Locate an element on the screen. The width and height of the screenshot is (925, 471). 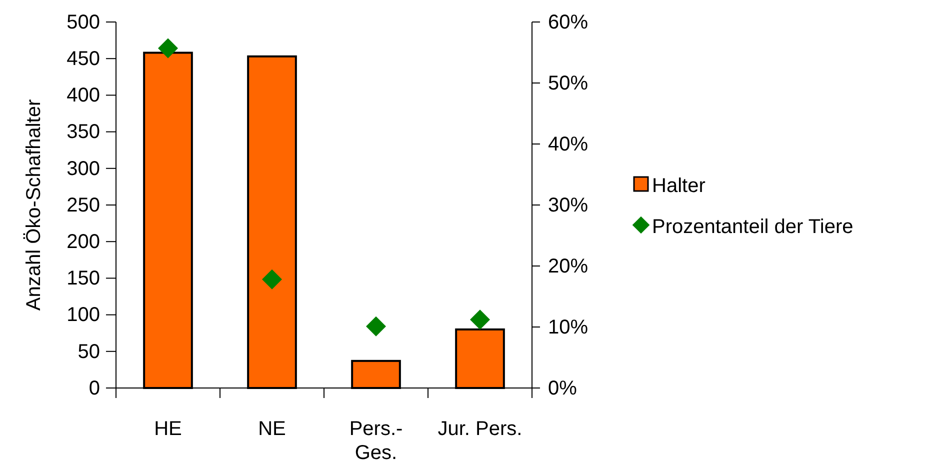
y-tick-label: 350 is located at coordinates (83, 132).